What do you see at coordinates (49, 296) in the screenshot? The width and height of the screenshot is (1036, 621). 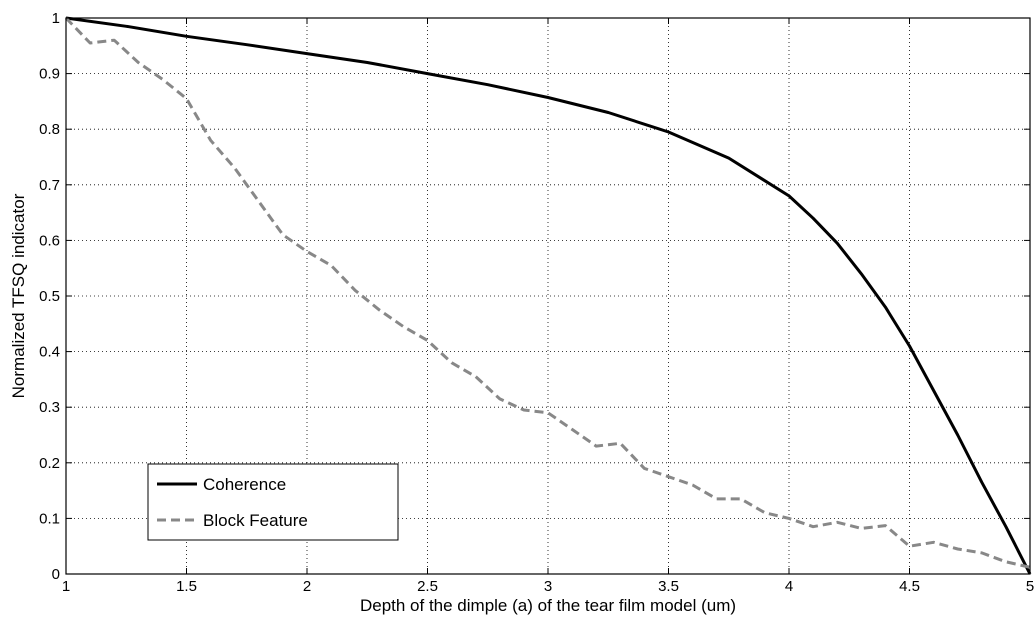 I see `y-tick-label: 0.5` at bounding box center [49, 296].